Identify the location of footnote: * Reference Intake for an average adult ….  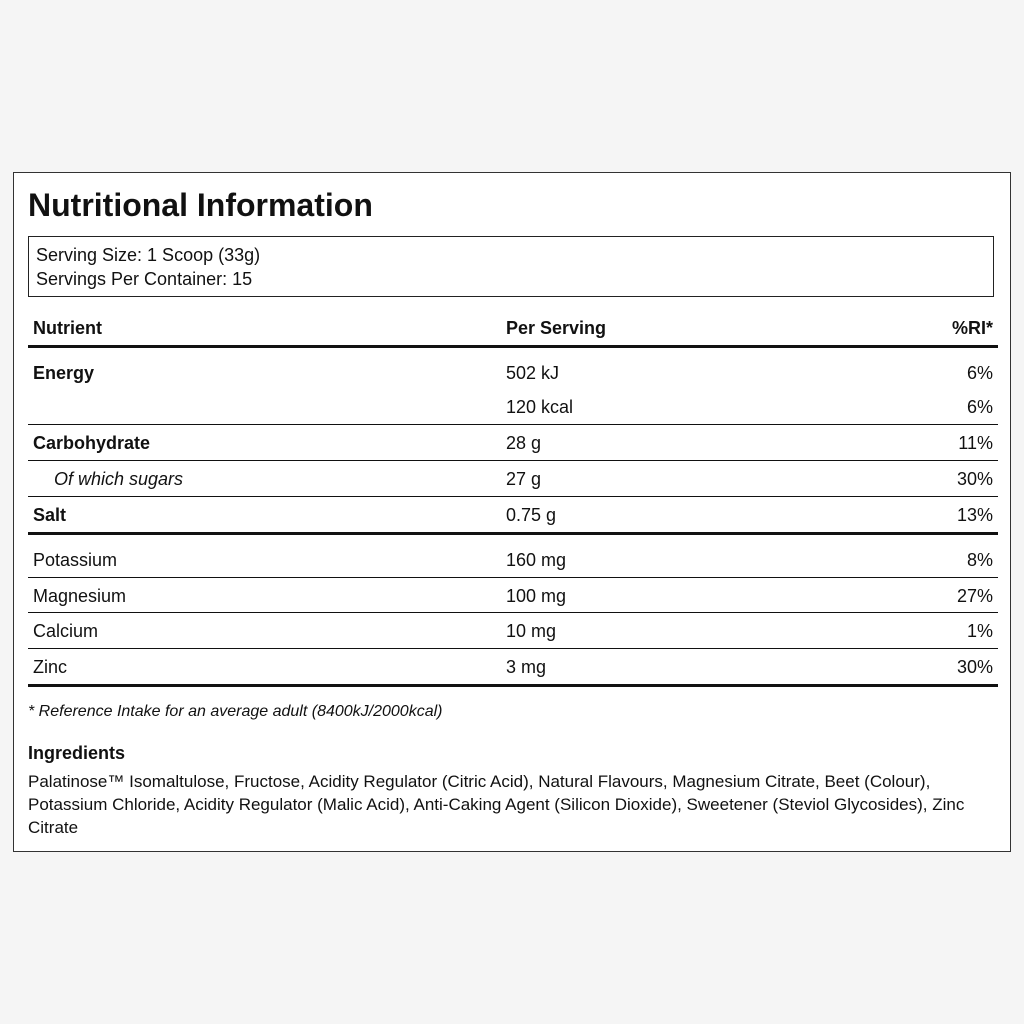
(235, 711).